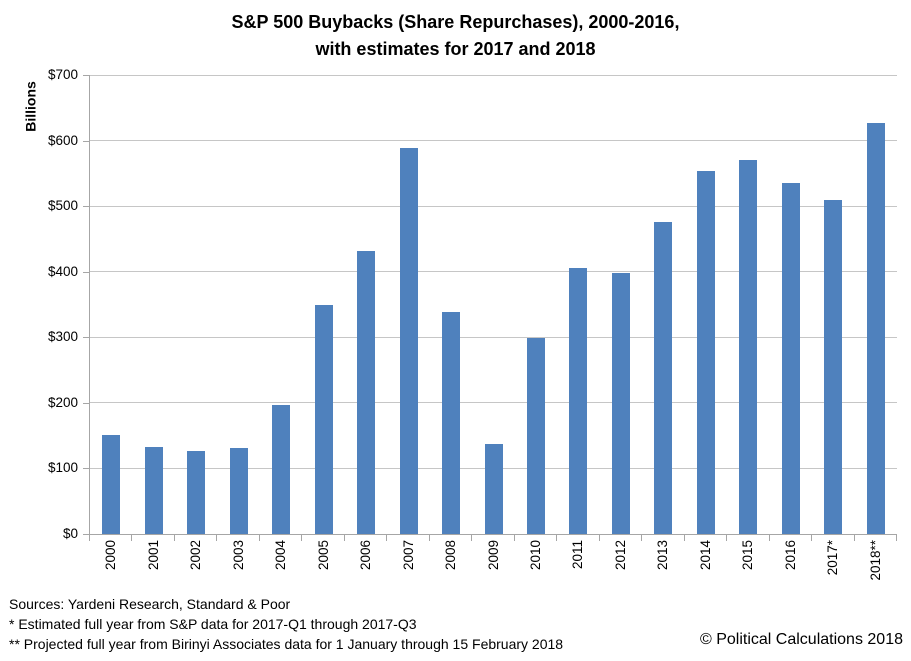 This screenshot has width=911, height=661. What do you see at coordinates (62, 74) in the screenshot?
I see `y-tick-label: $700` at bounding box center [62, 74].